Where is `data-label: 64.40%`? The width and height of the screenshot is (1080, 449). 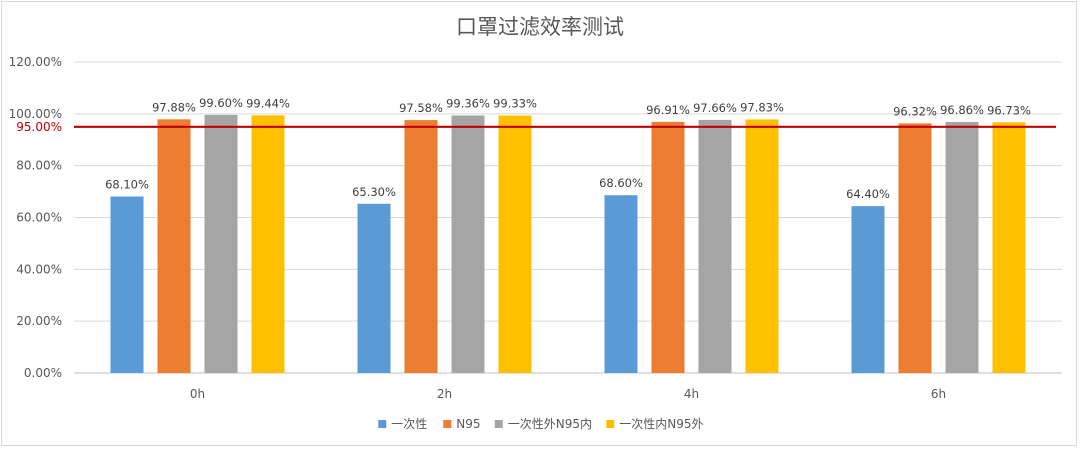 data-label: 64.40% is located at coordinates (868, 194).